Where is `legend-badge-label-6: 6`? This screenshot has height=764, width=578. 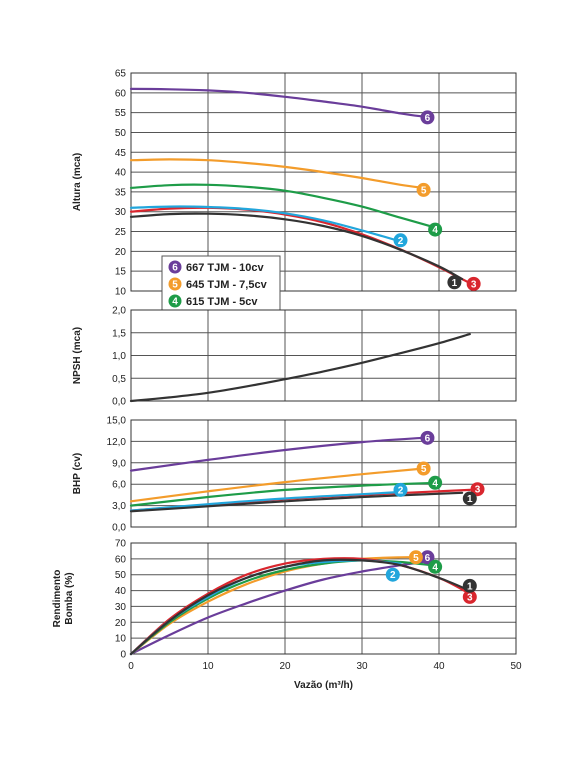
legend-badge-label-6: 6 is located at coordinates (175, 268).